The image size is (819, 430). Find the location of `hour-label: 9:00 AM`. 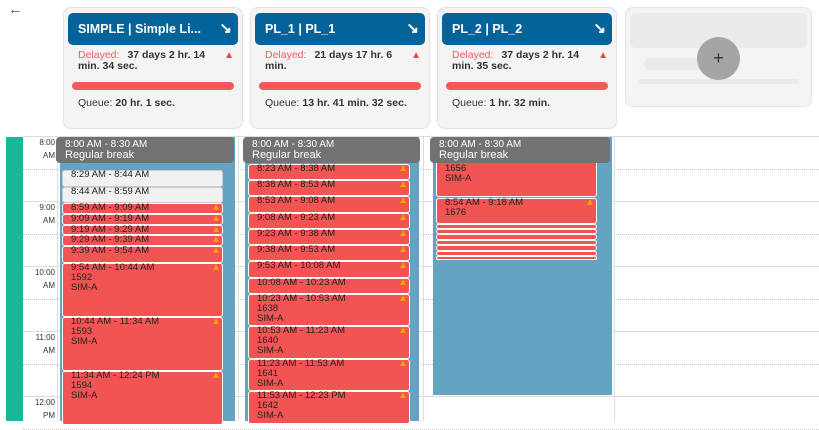

hour-label: 9:00 AM is located at coordinates (47, 214).